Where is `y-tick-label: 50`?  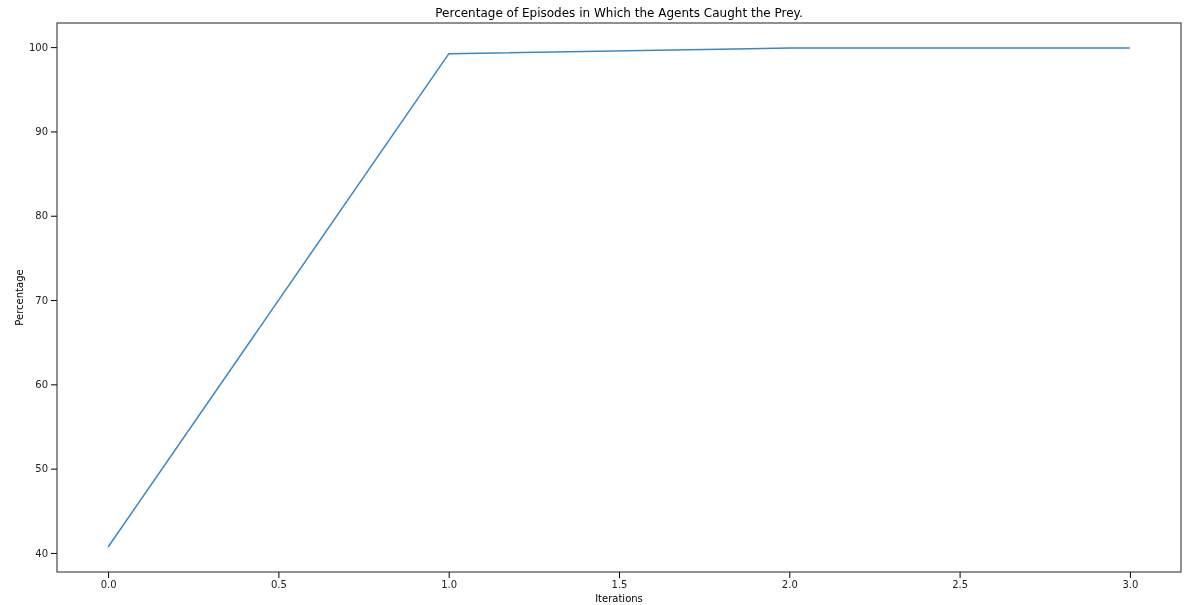
y-tick-label: 50 is located at coordinates (41, 469).